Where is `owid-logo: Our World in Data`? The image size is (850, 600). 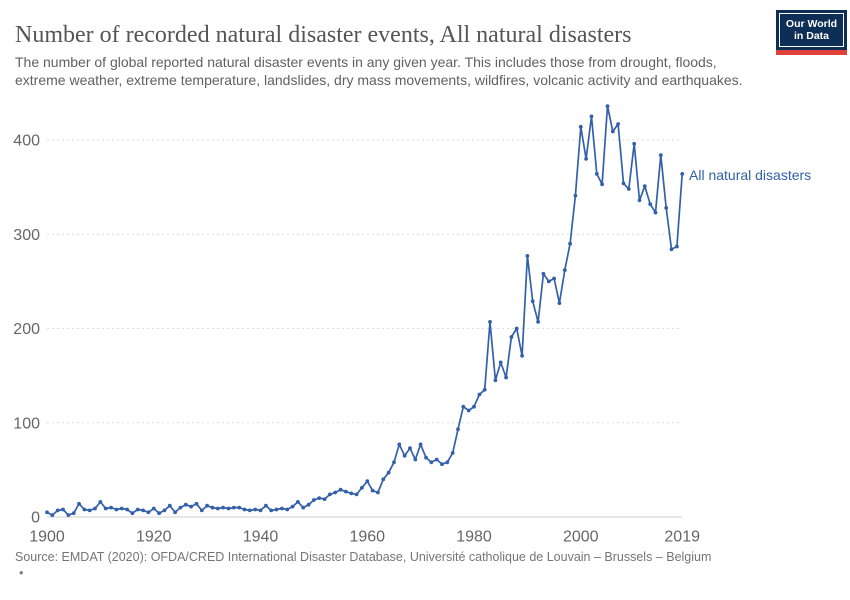
owid-logo: Our World in Data is located at coordinates (811, 32).